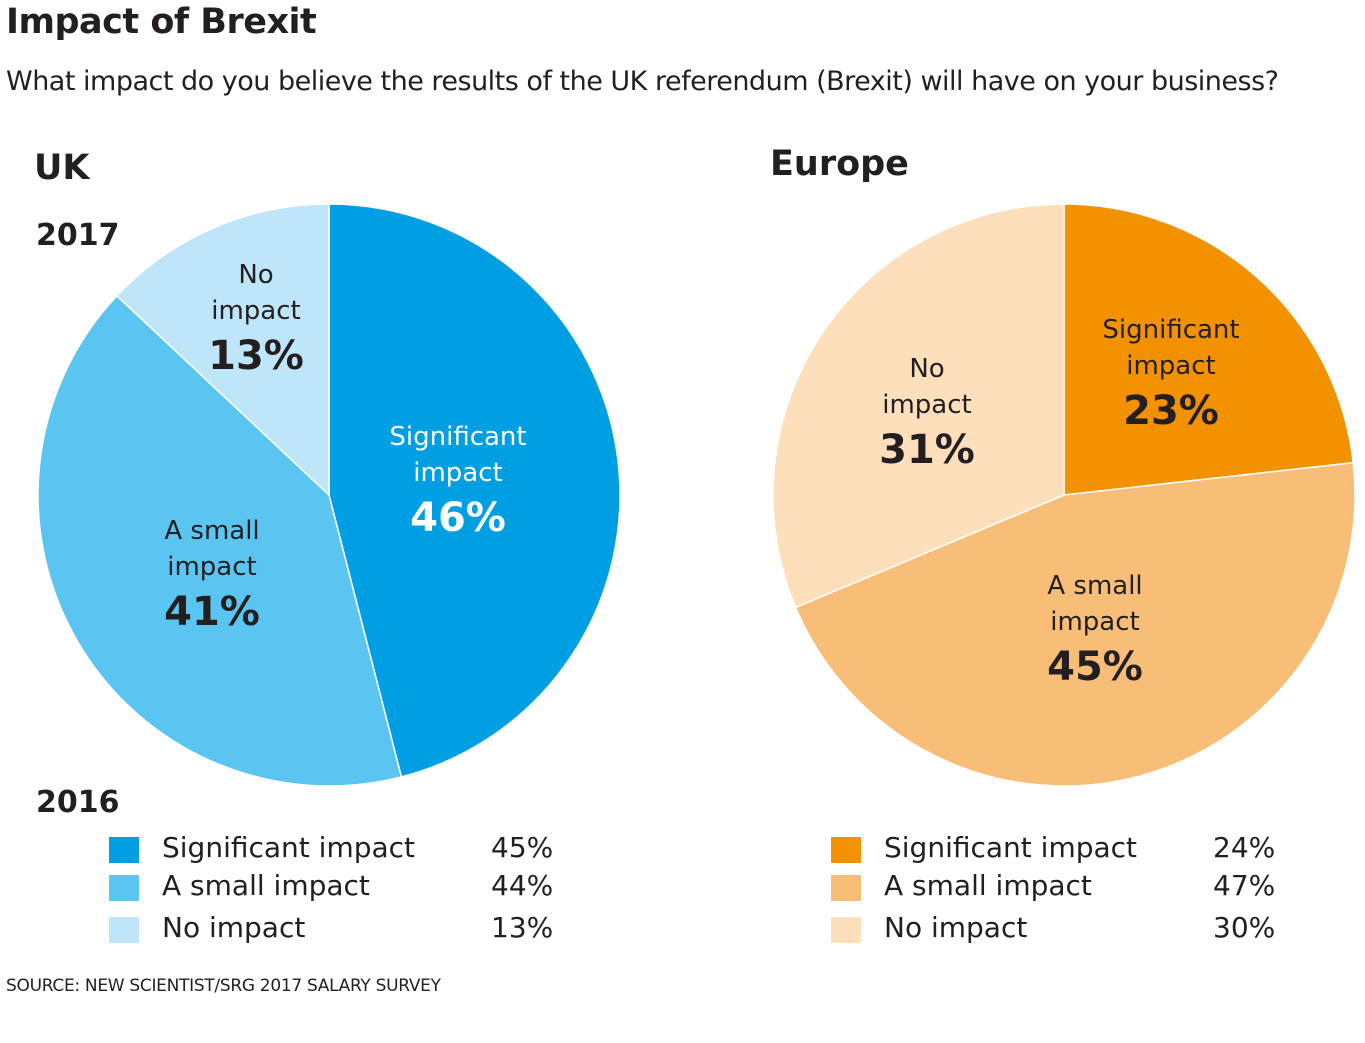 The width and height of the screenshot is (1365, 1043). Describe the element at coordinates (124, 930) in the screenshot. I see `uk-legend-swatch-none` at that location.